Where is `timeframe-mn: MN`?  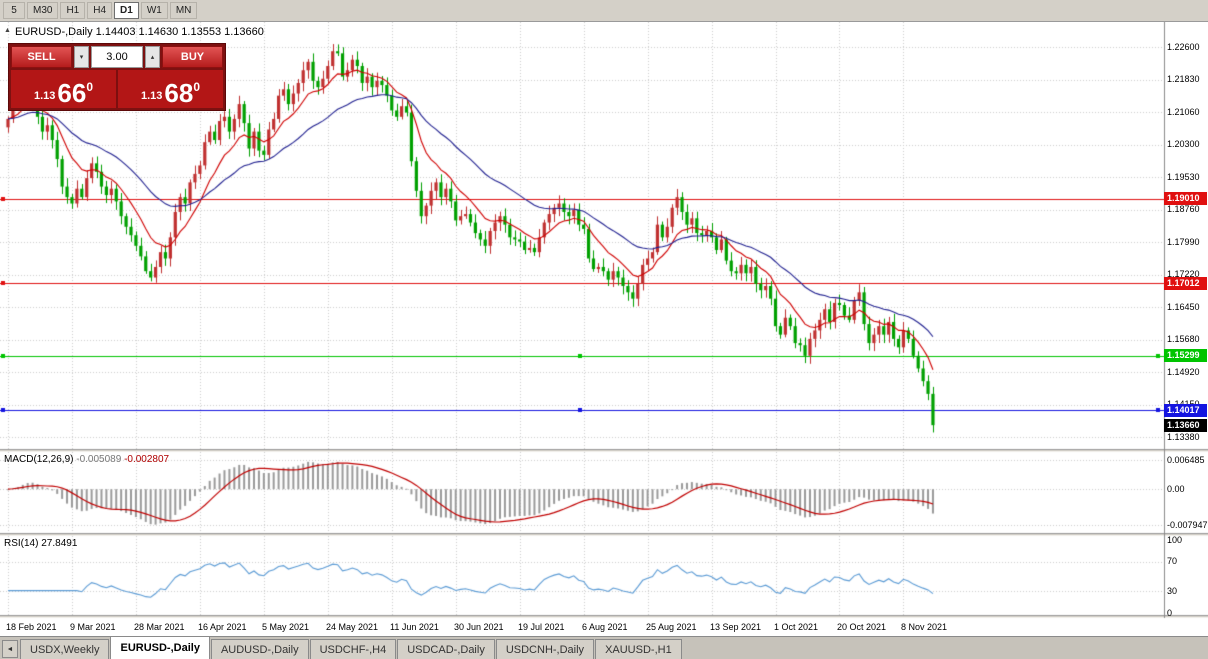
timeframe-mn: MN is located at coordinates (183, 10).